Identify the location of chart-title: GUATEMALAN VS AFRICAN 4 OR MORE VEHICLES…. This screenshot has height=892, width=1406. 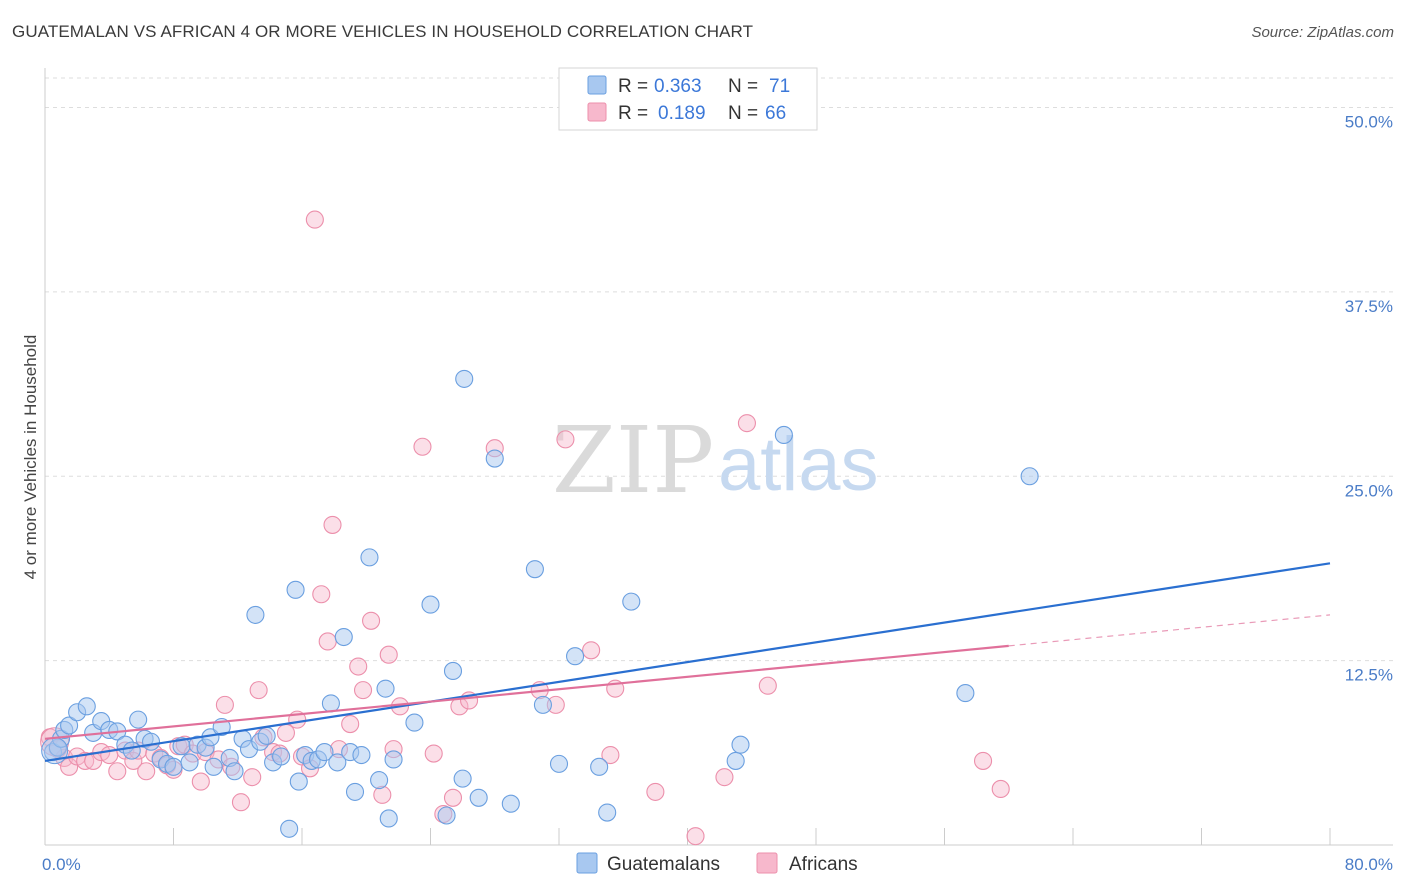
(383, 31).